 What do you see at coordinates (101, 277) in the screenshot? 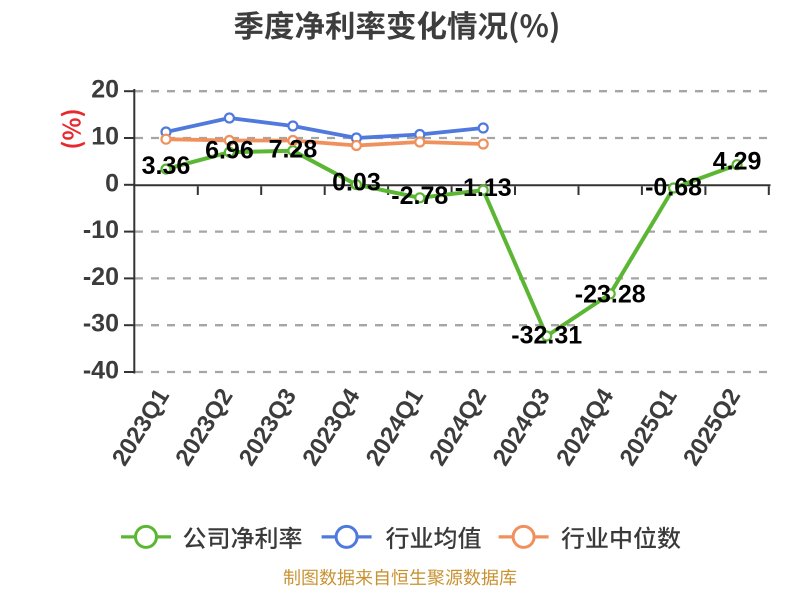
I see `svg-text: -20` at bounding box center [101, 277].